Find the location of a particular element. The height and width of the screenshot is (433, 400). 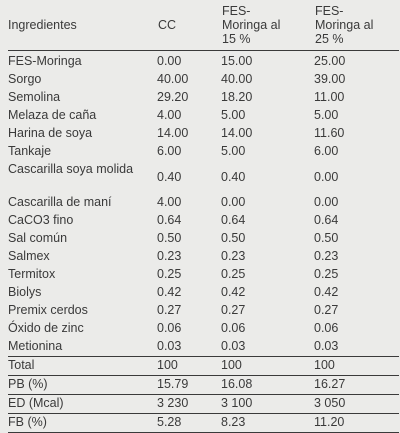

value-moringa-25: 11.60 is located at coordinates (329, 132).